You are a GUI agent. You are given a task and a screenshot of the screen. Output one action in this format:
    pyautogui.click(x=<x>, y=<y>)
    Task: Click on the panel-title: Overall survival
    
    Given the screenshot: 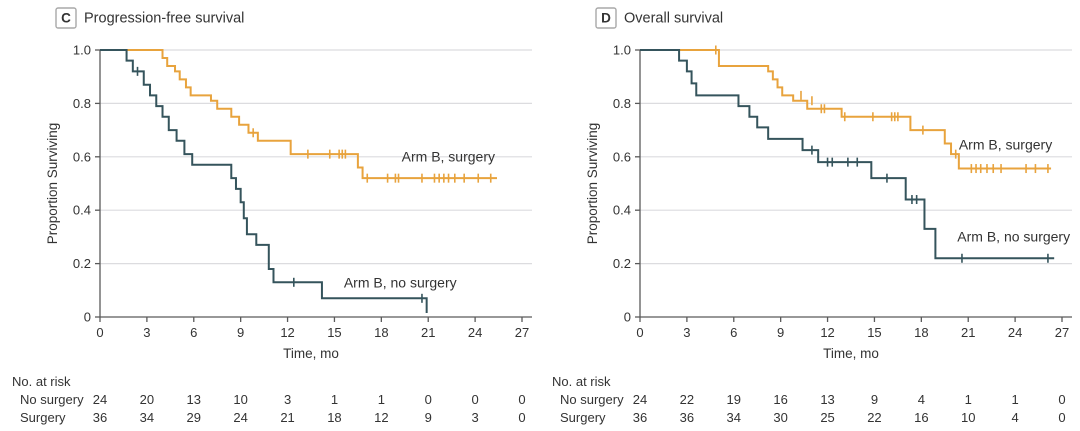 What is the action you would take?
    pyautogui.click(x=673, y=19)
    